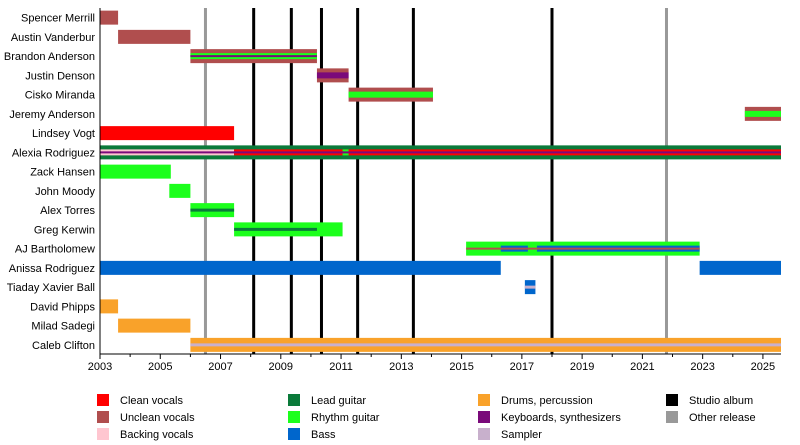 Image resolution: width=800 pixels, height=445 pixels. Describe the element at coordinates (60, 76) in the screenshot. I see `member-label: Justin Denson` at that location.